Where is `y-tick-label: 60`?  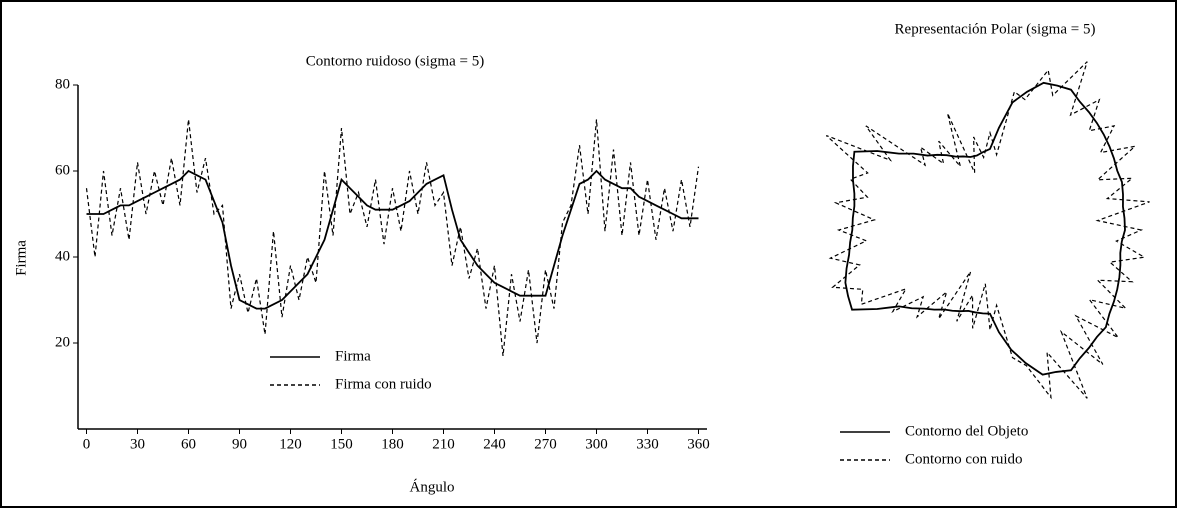 y-tick-label: 60 is located at coordinates (62, 170).